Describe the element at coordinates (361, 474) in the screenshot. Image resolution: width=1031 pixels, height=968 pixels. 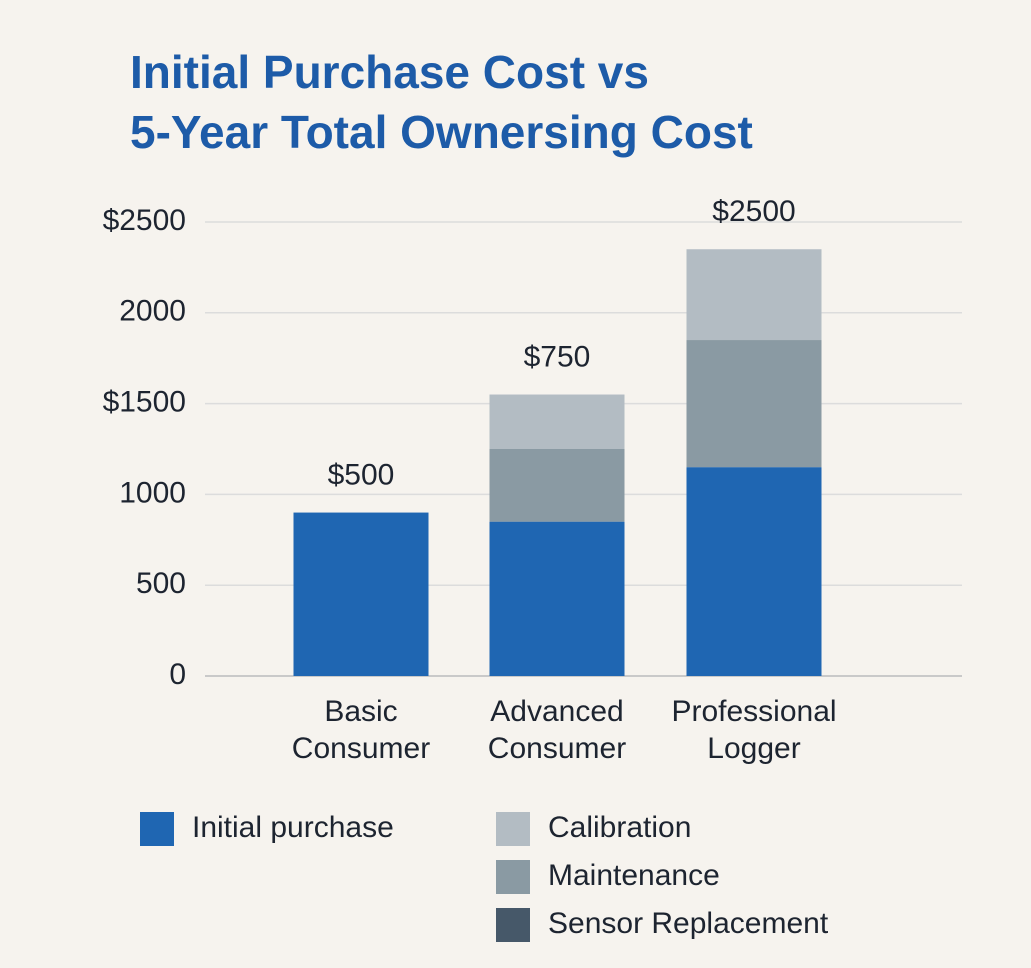
I see `total-label: $500` at that location.